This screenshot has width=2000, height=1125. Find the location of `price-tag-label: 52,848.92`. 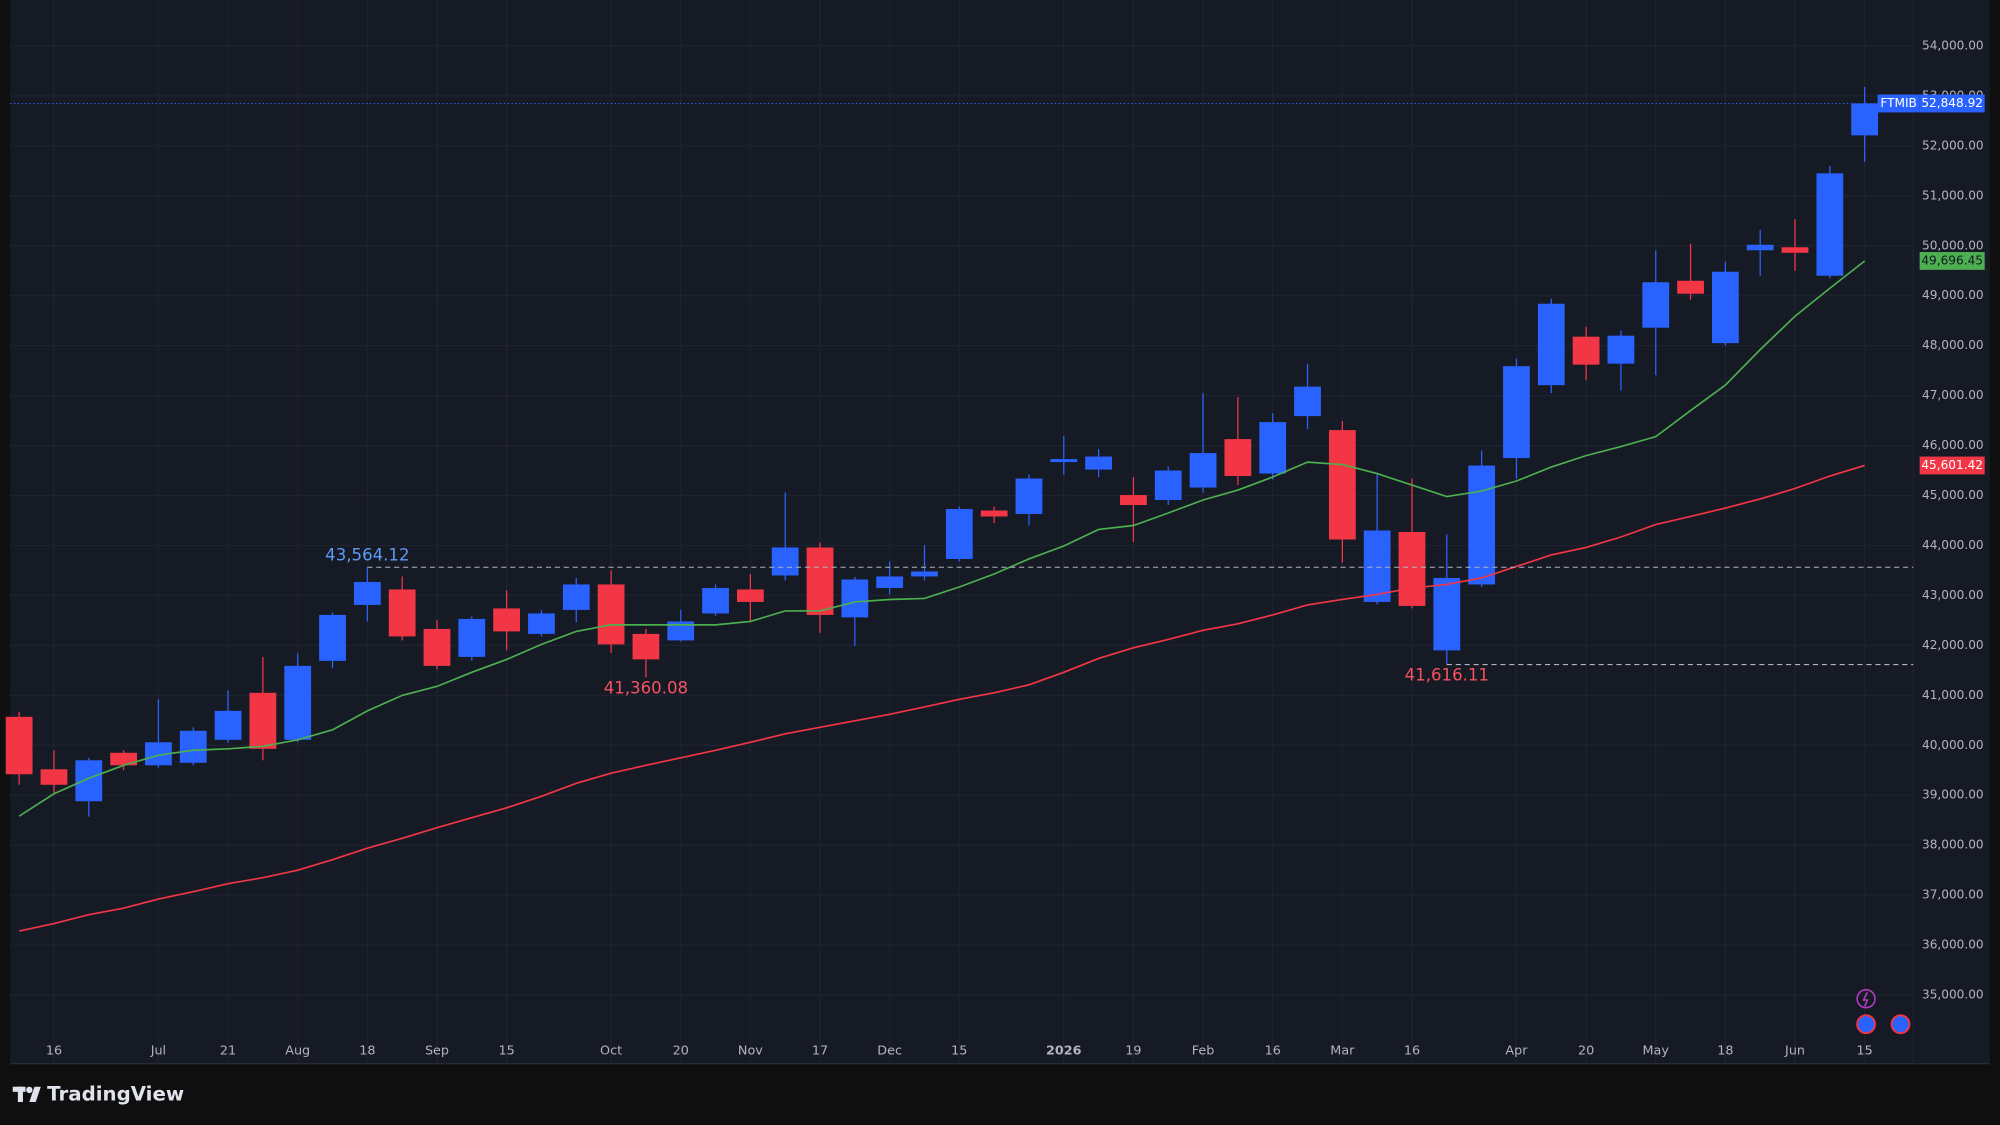

price-tag-label: 52,848.92 is located at coordinates (1952, 103).